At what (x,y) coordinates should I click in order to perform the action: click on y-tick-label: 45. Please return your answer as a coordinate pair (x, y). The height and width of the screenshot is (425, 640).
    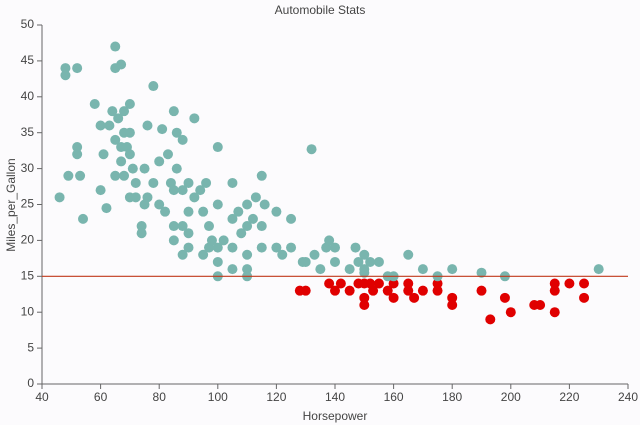
    Looking at the image, I should click on (28, 60).